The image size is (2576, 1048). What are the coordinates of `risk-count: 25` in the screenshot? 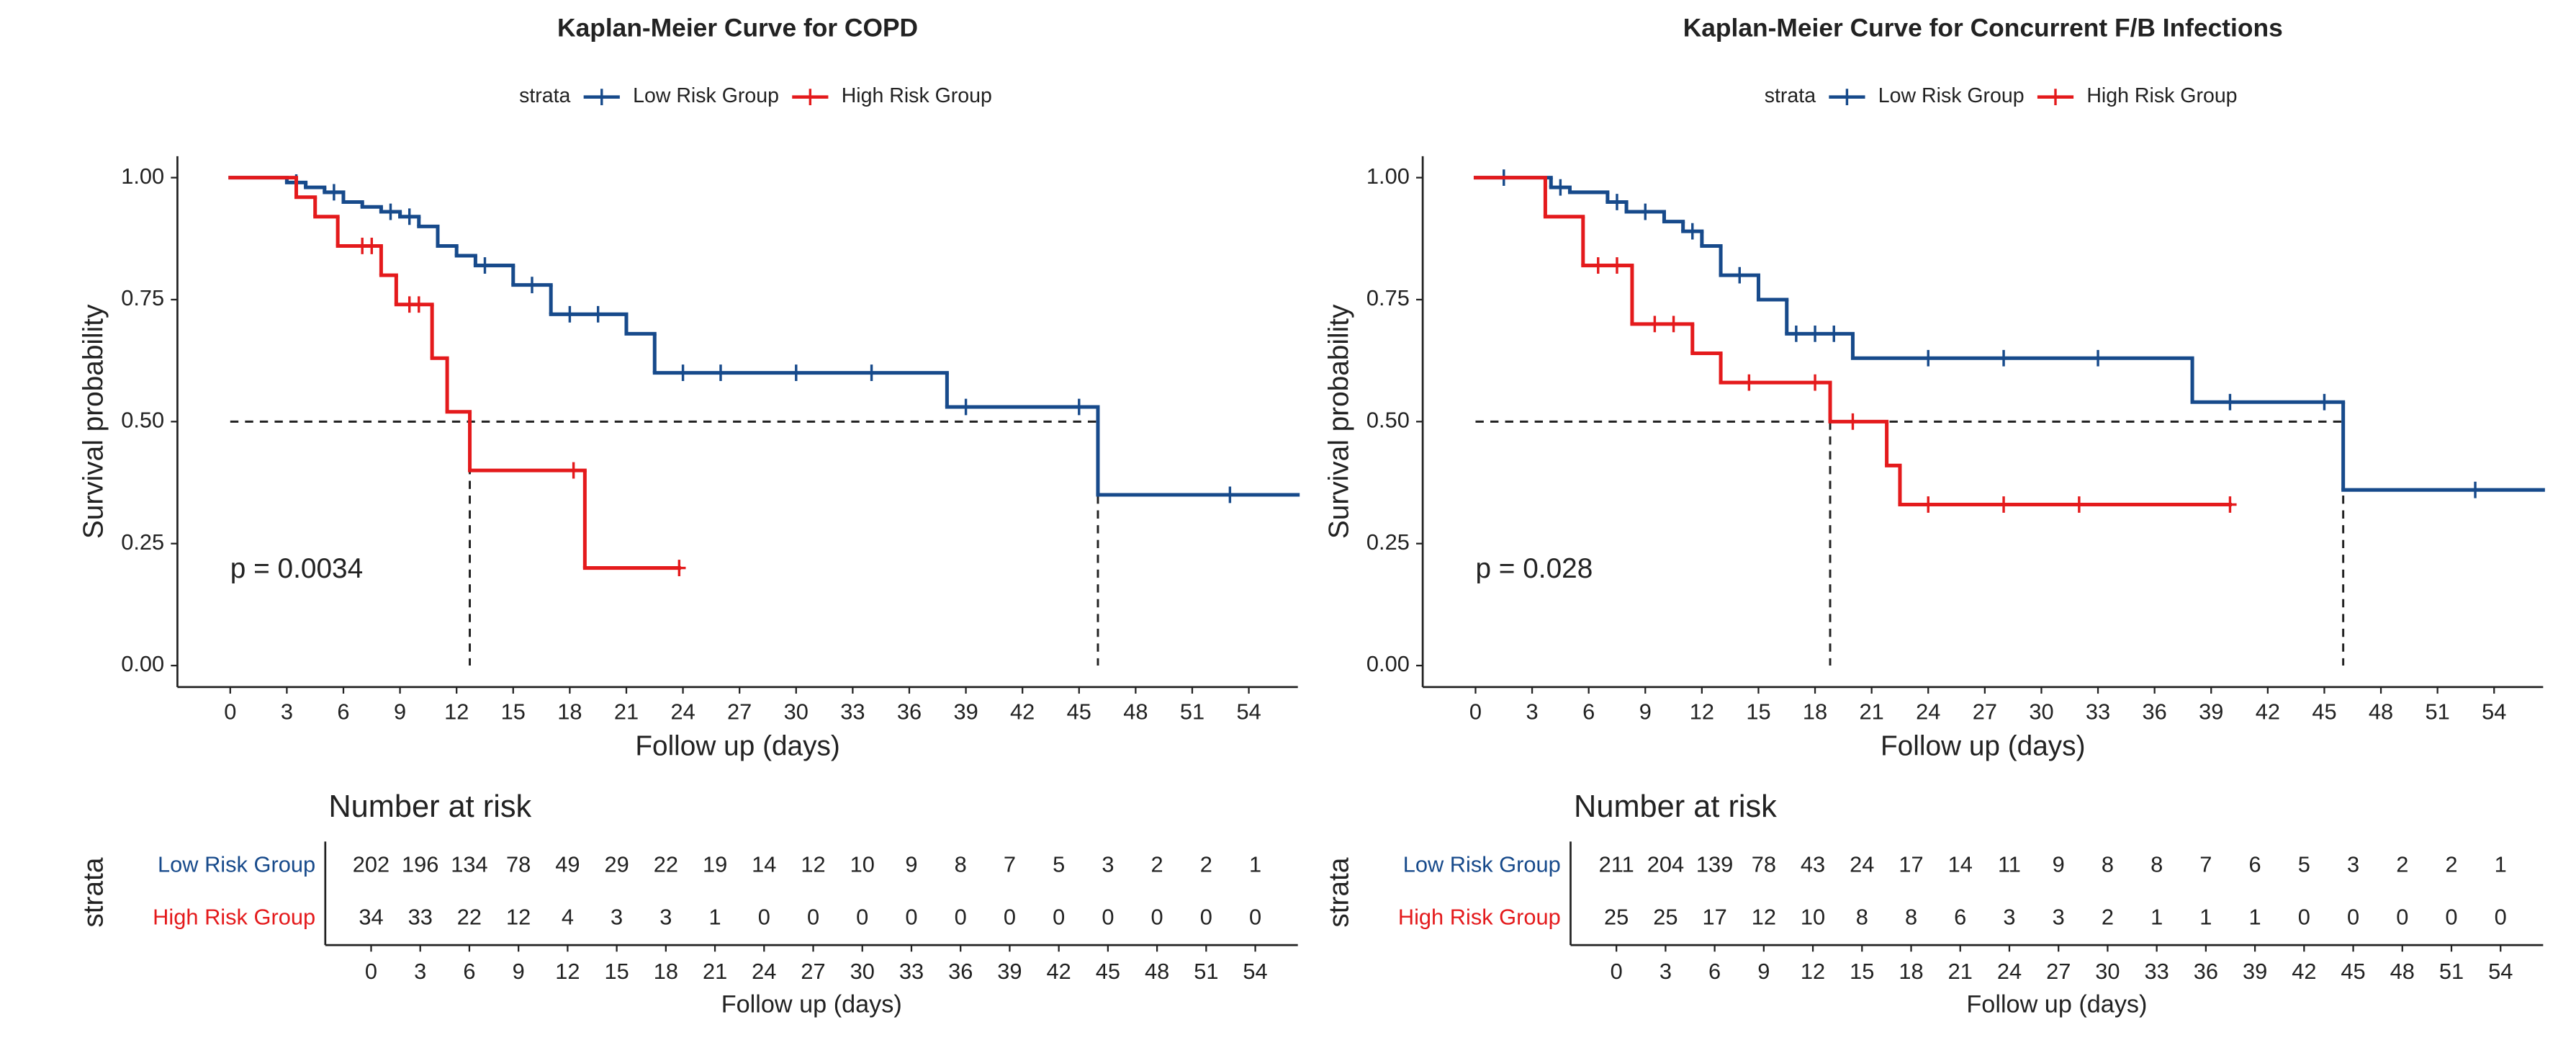 It's located at (1616, 917).